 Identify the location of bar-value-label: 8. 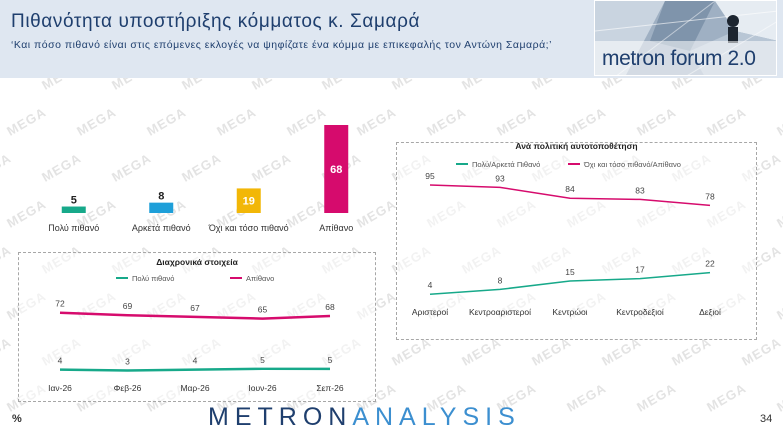
(161, 197).